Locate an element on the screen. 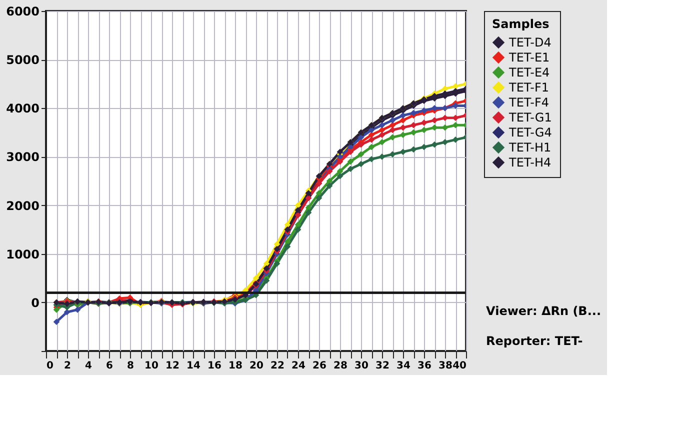 Image resolution: width=691 pixels, height=446 pixels. x-tick-label: 2 is located at coordinates (68, 366).